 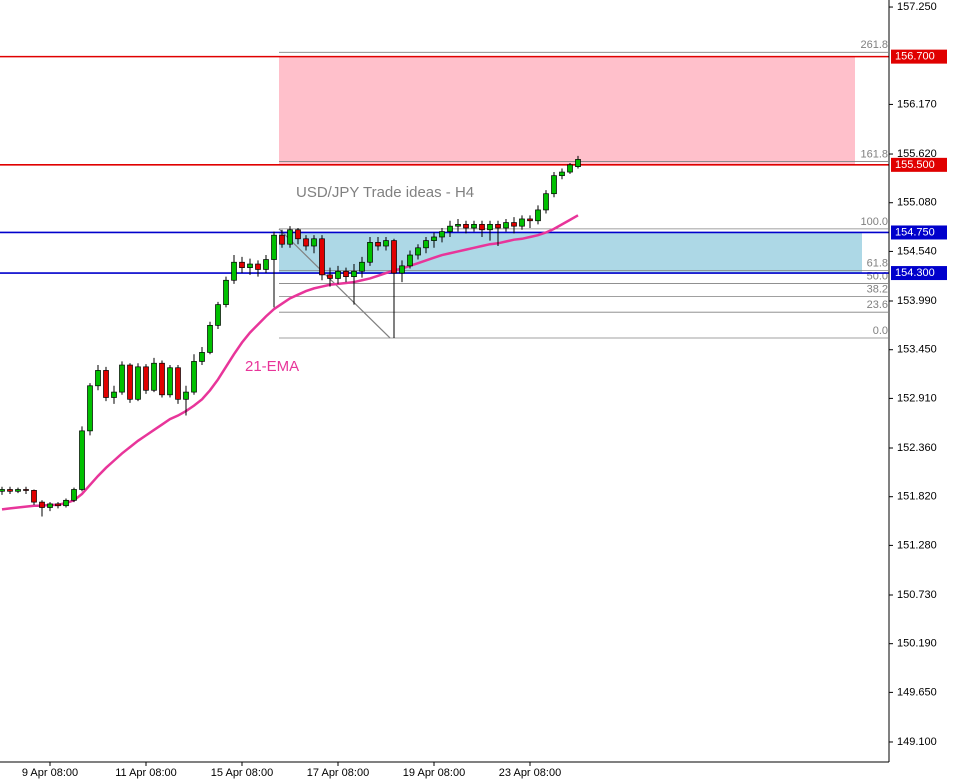 I want to click on fib-label: 261.8, so click(x=874, y=45).